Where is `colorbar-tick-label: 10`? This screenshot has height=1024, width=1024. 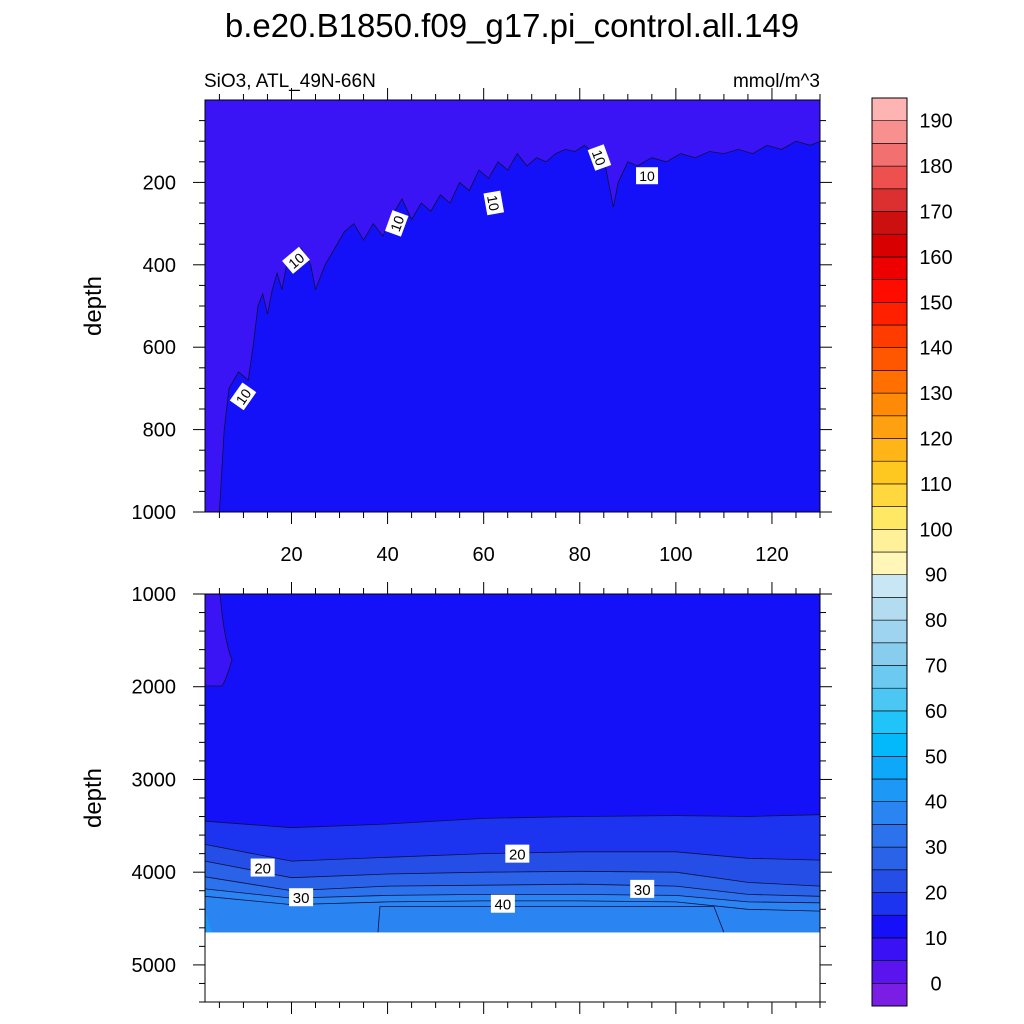 colorbar-tick-label: 10 is located at coordinates (936, 939).